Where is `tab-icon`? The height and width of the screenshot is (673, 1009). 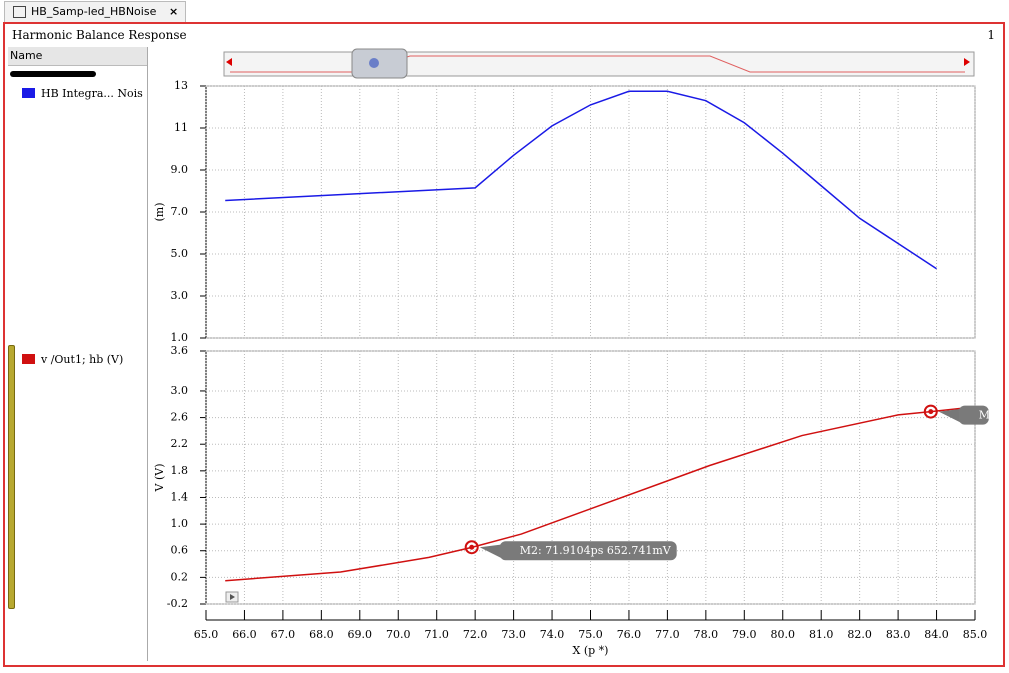
tab-icon is located at coordinates (19, 12).